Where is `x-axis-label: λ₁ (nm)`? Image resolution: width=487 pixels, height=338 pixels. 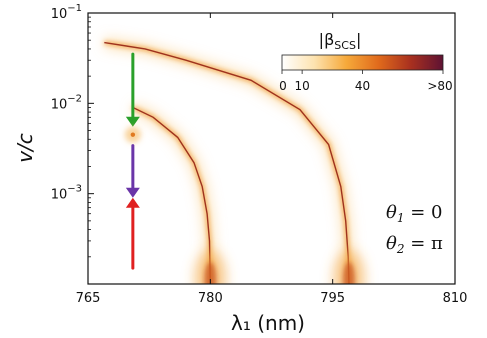
x-axis-label: λ₁ (nm) is located at coordinates (268, 323).